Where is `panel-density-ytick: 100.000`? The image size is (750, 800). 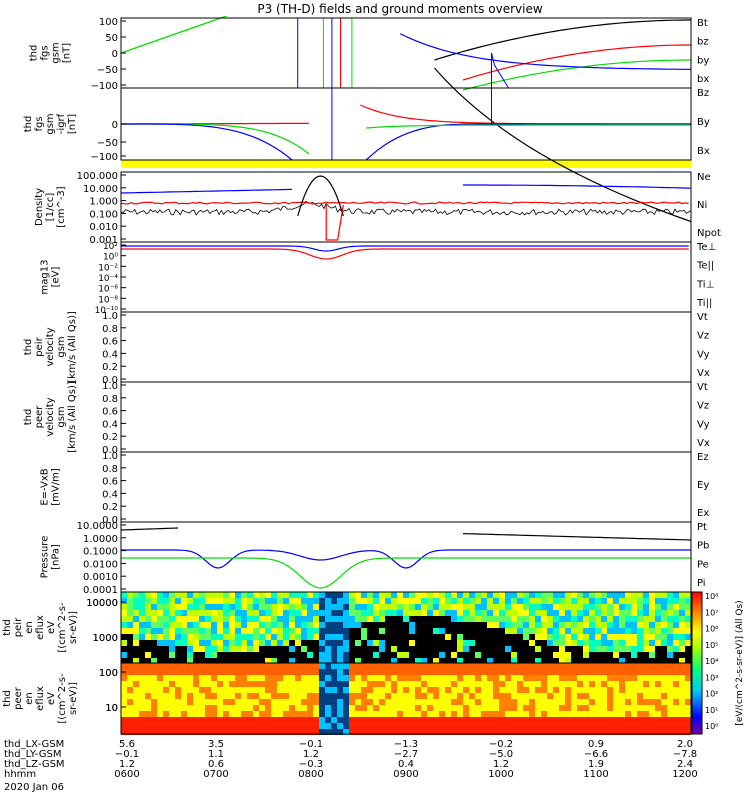 panel-density-ytick: 100.000 is located at coordinates (97, 176).